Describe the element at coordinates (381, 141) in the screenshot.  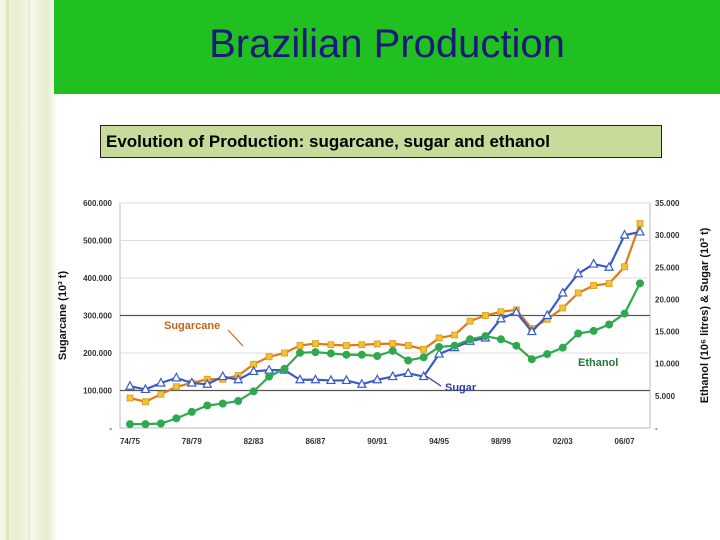
I see `subtitle-box` at that location.